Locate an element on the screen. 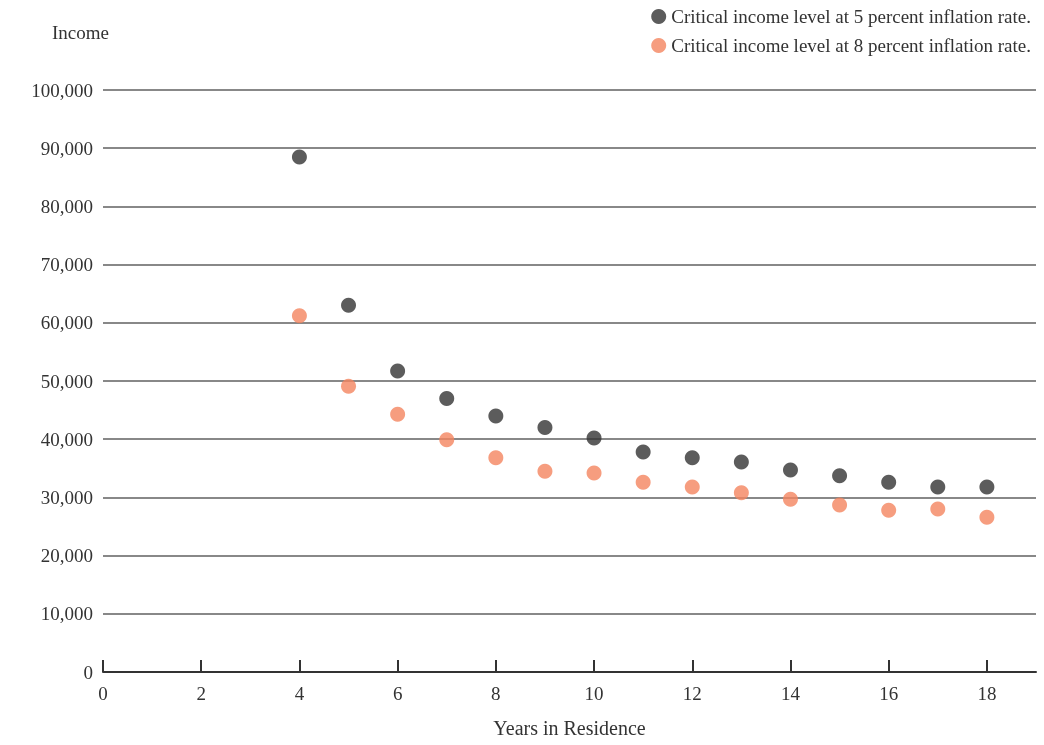 This screenshot has width=1044, height=745. y-tick-label: 100,000 is located at coordinates (62, 90).